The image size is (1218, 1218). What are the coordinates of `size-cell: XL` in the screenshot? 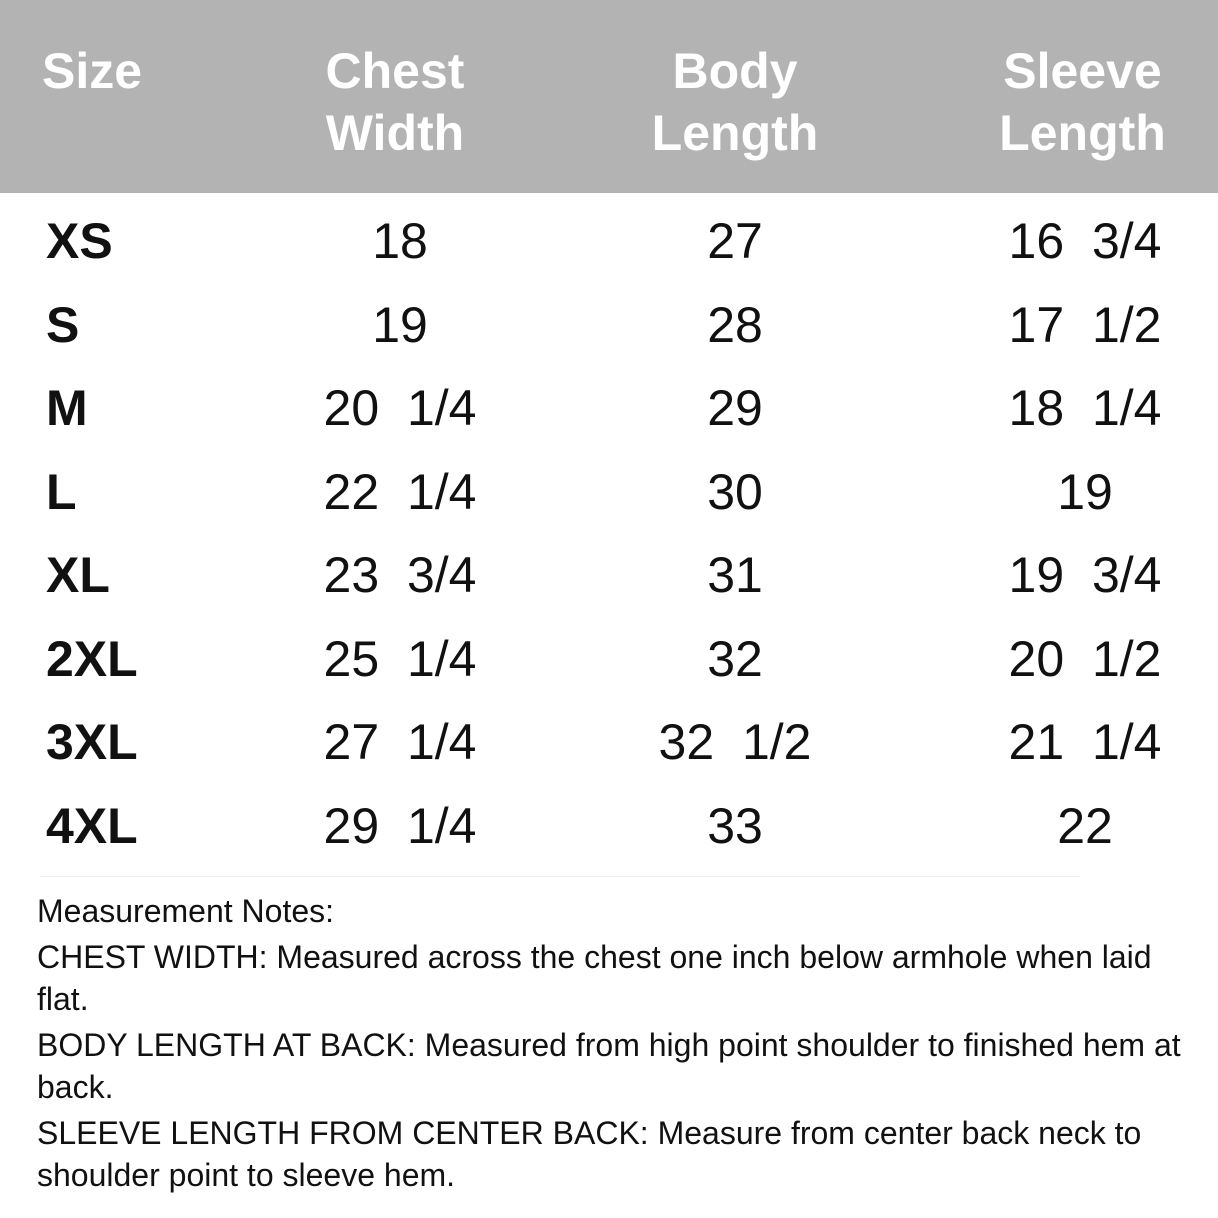 It's located at (78, 575).